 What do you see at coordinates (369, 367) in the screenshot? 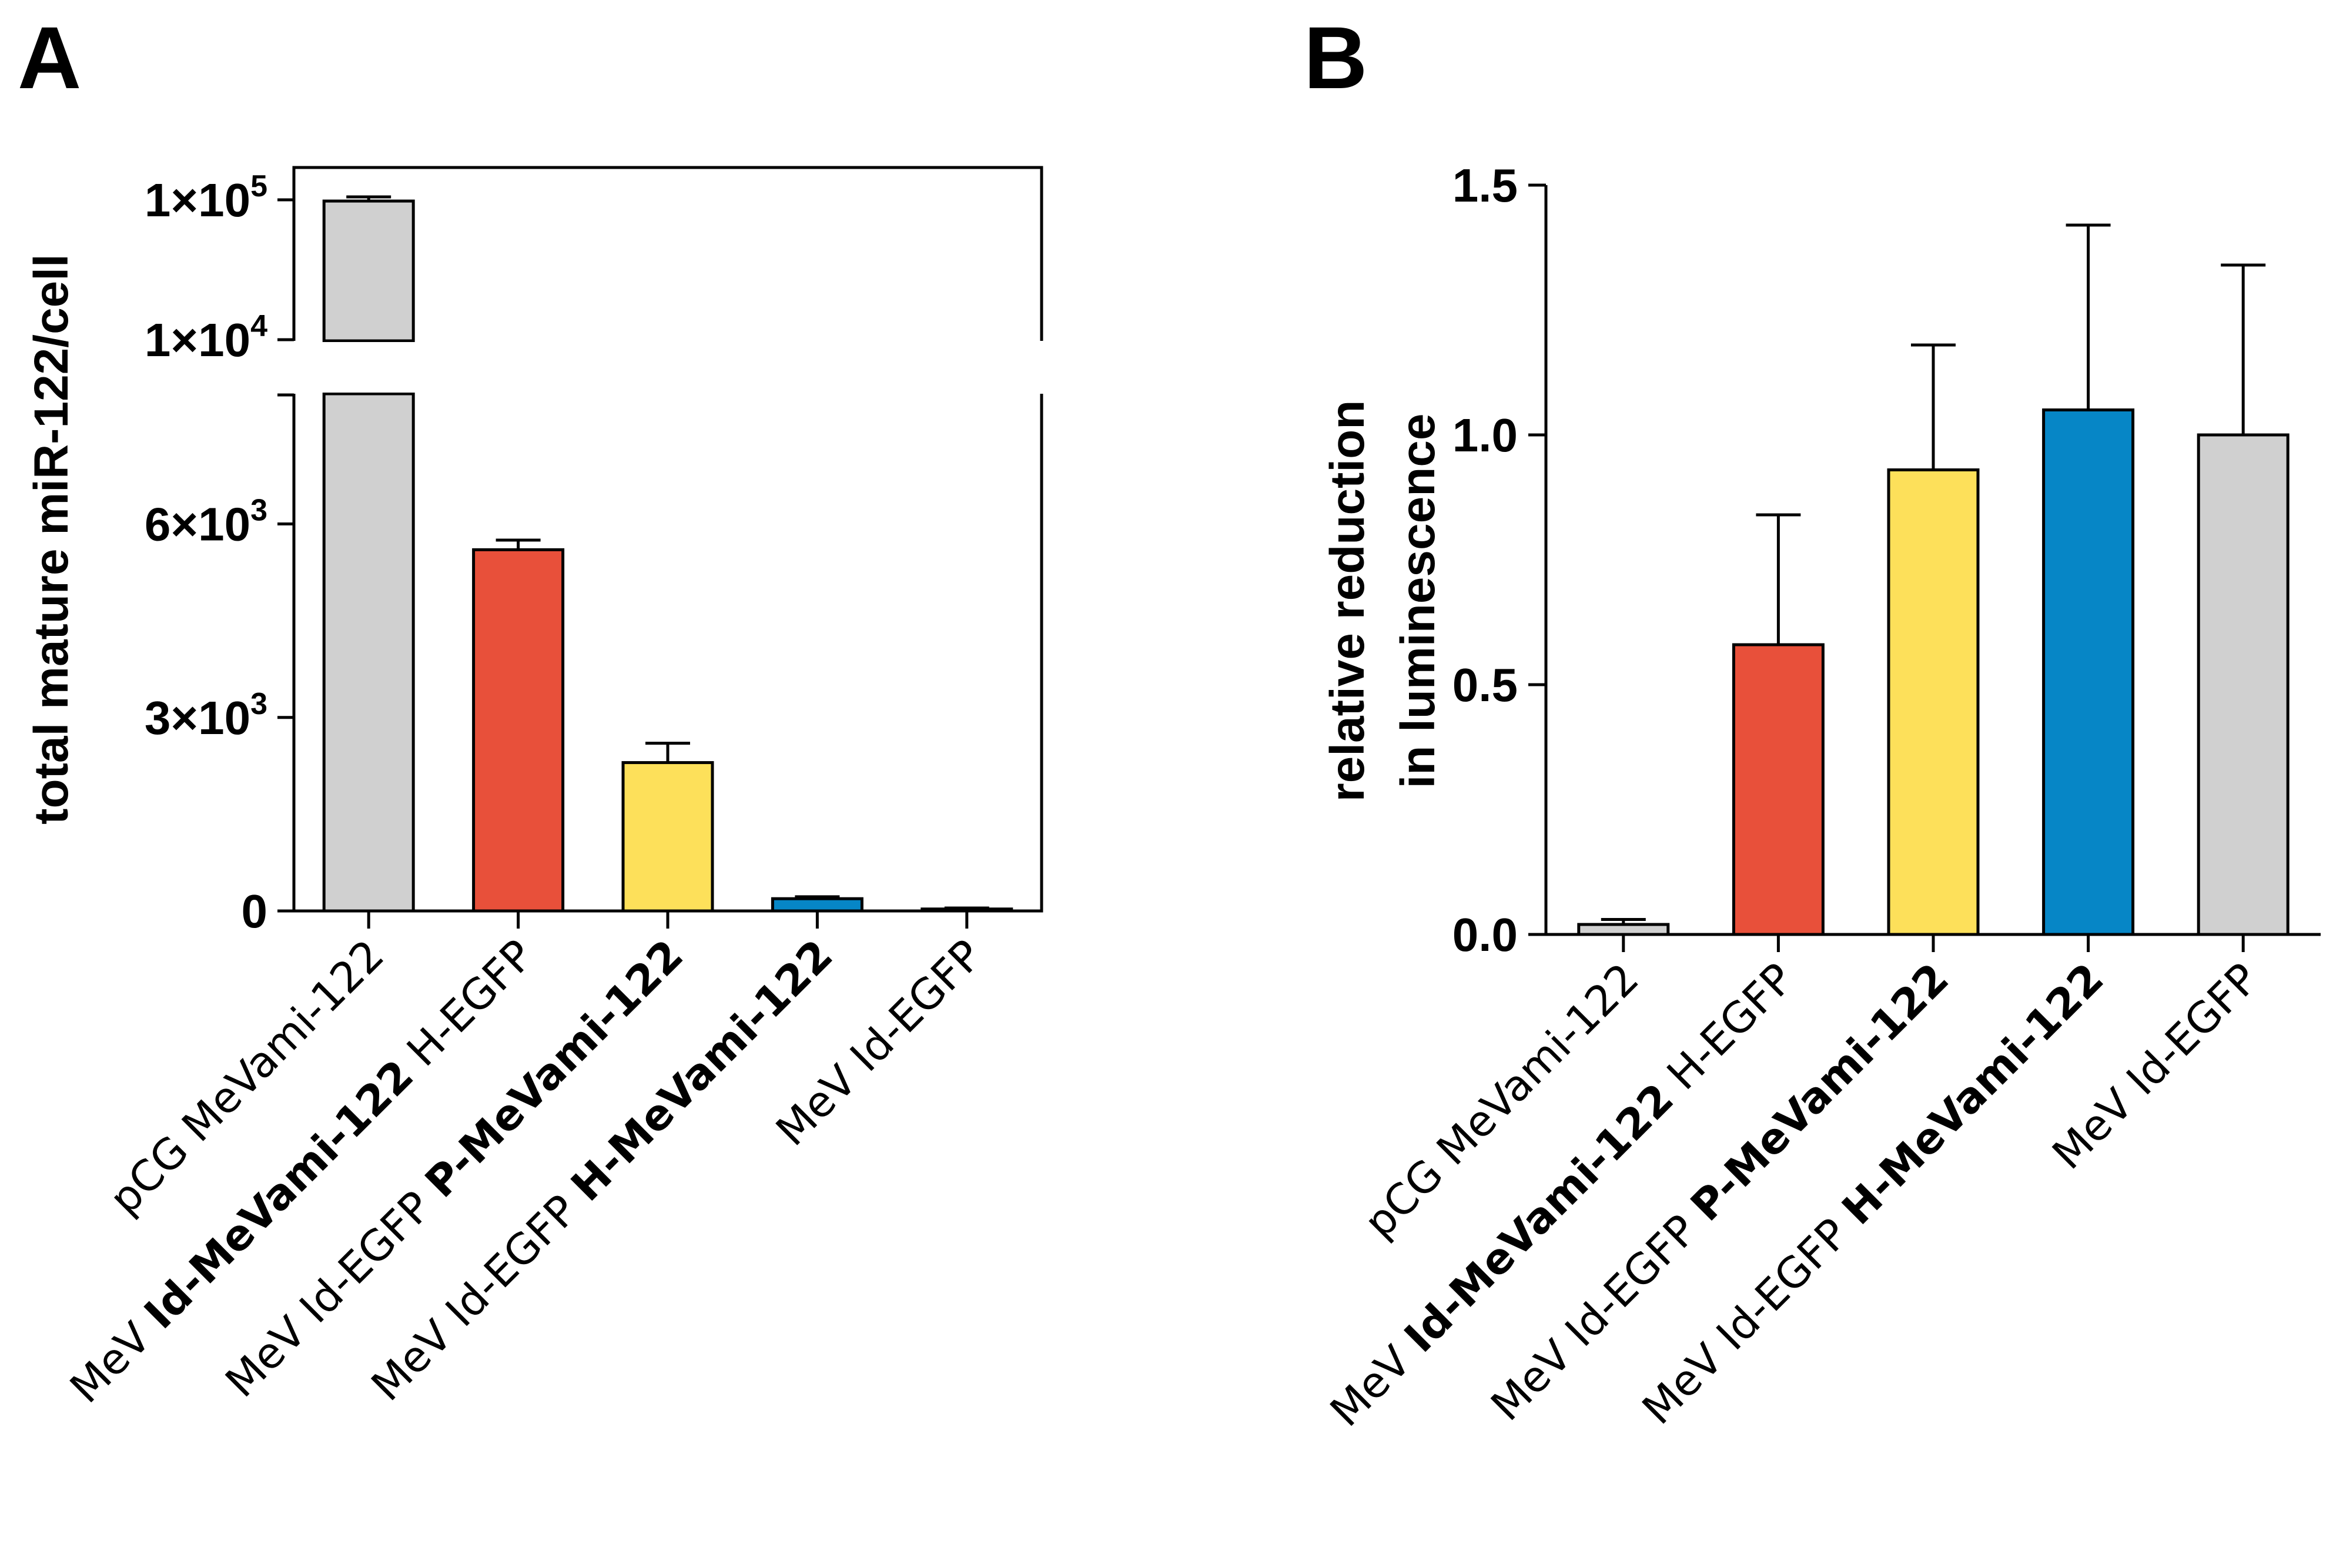
I see `bar-break-gap` at bounding box center [369, 367].